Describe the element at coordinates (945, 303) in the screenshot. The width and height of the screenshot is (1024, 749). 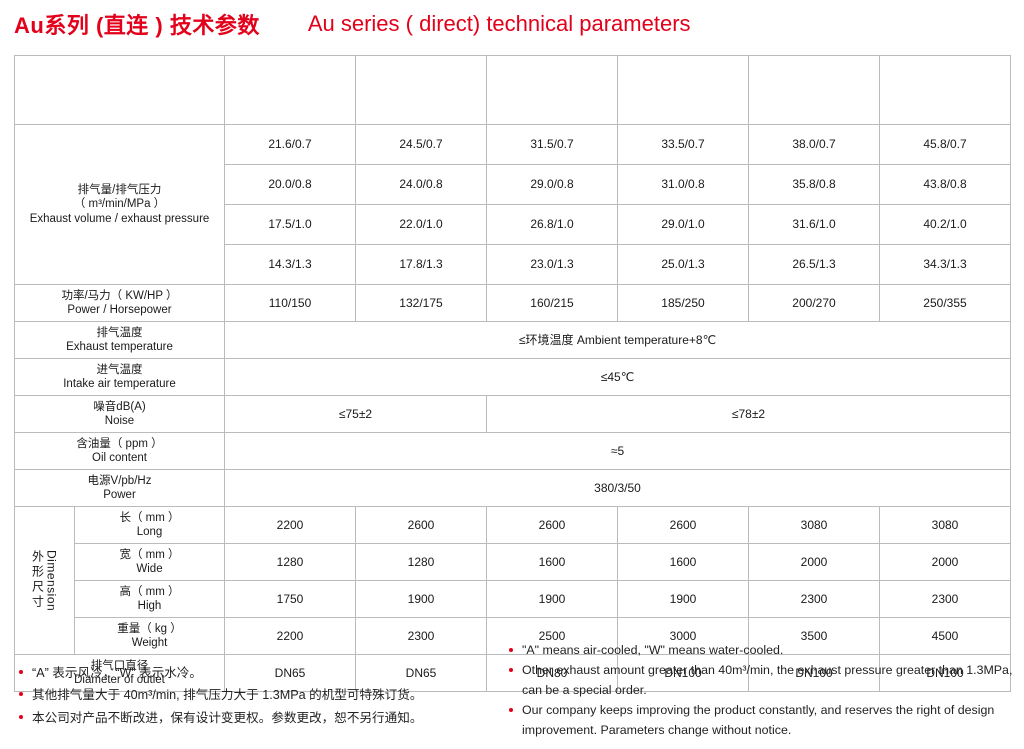
I see `cell-power-5: 250/355` at that location.